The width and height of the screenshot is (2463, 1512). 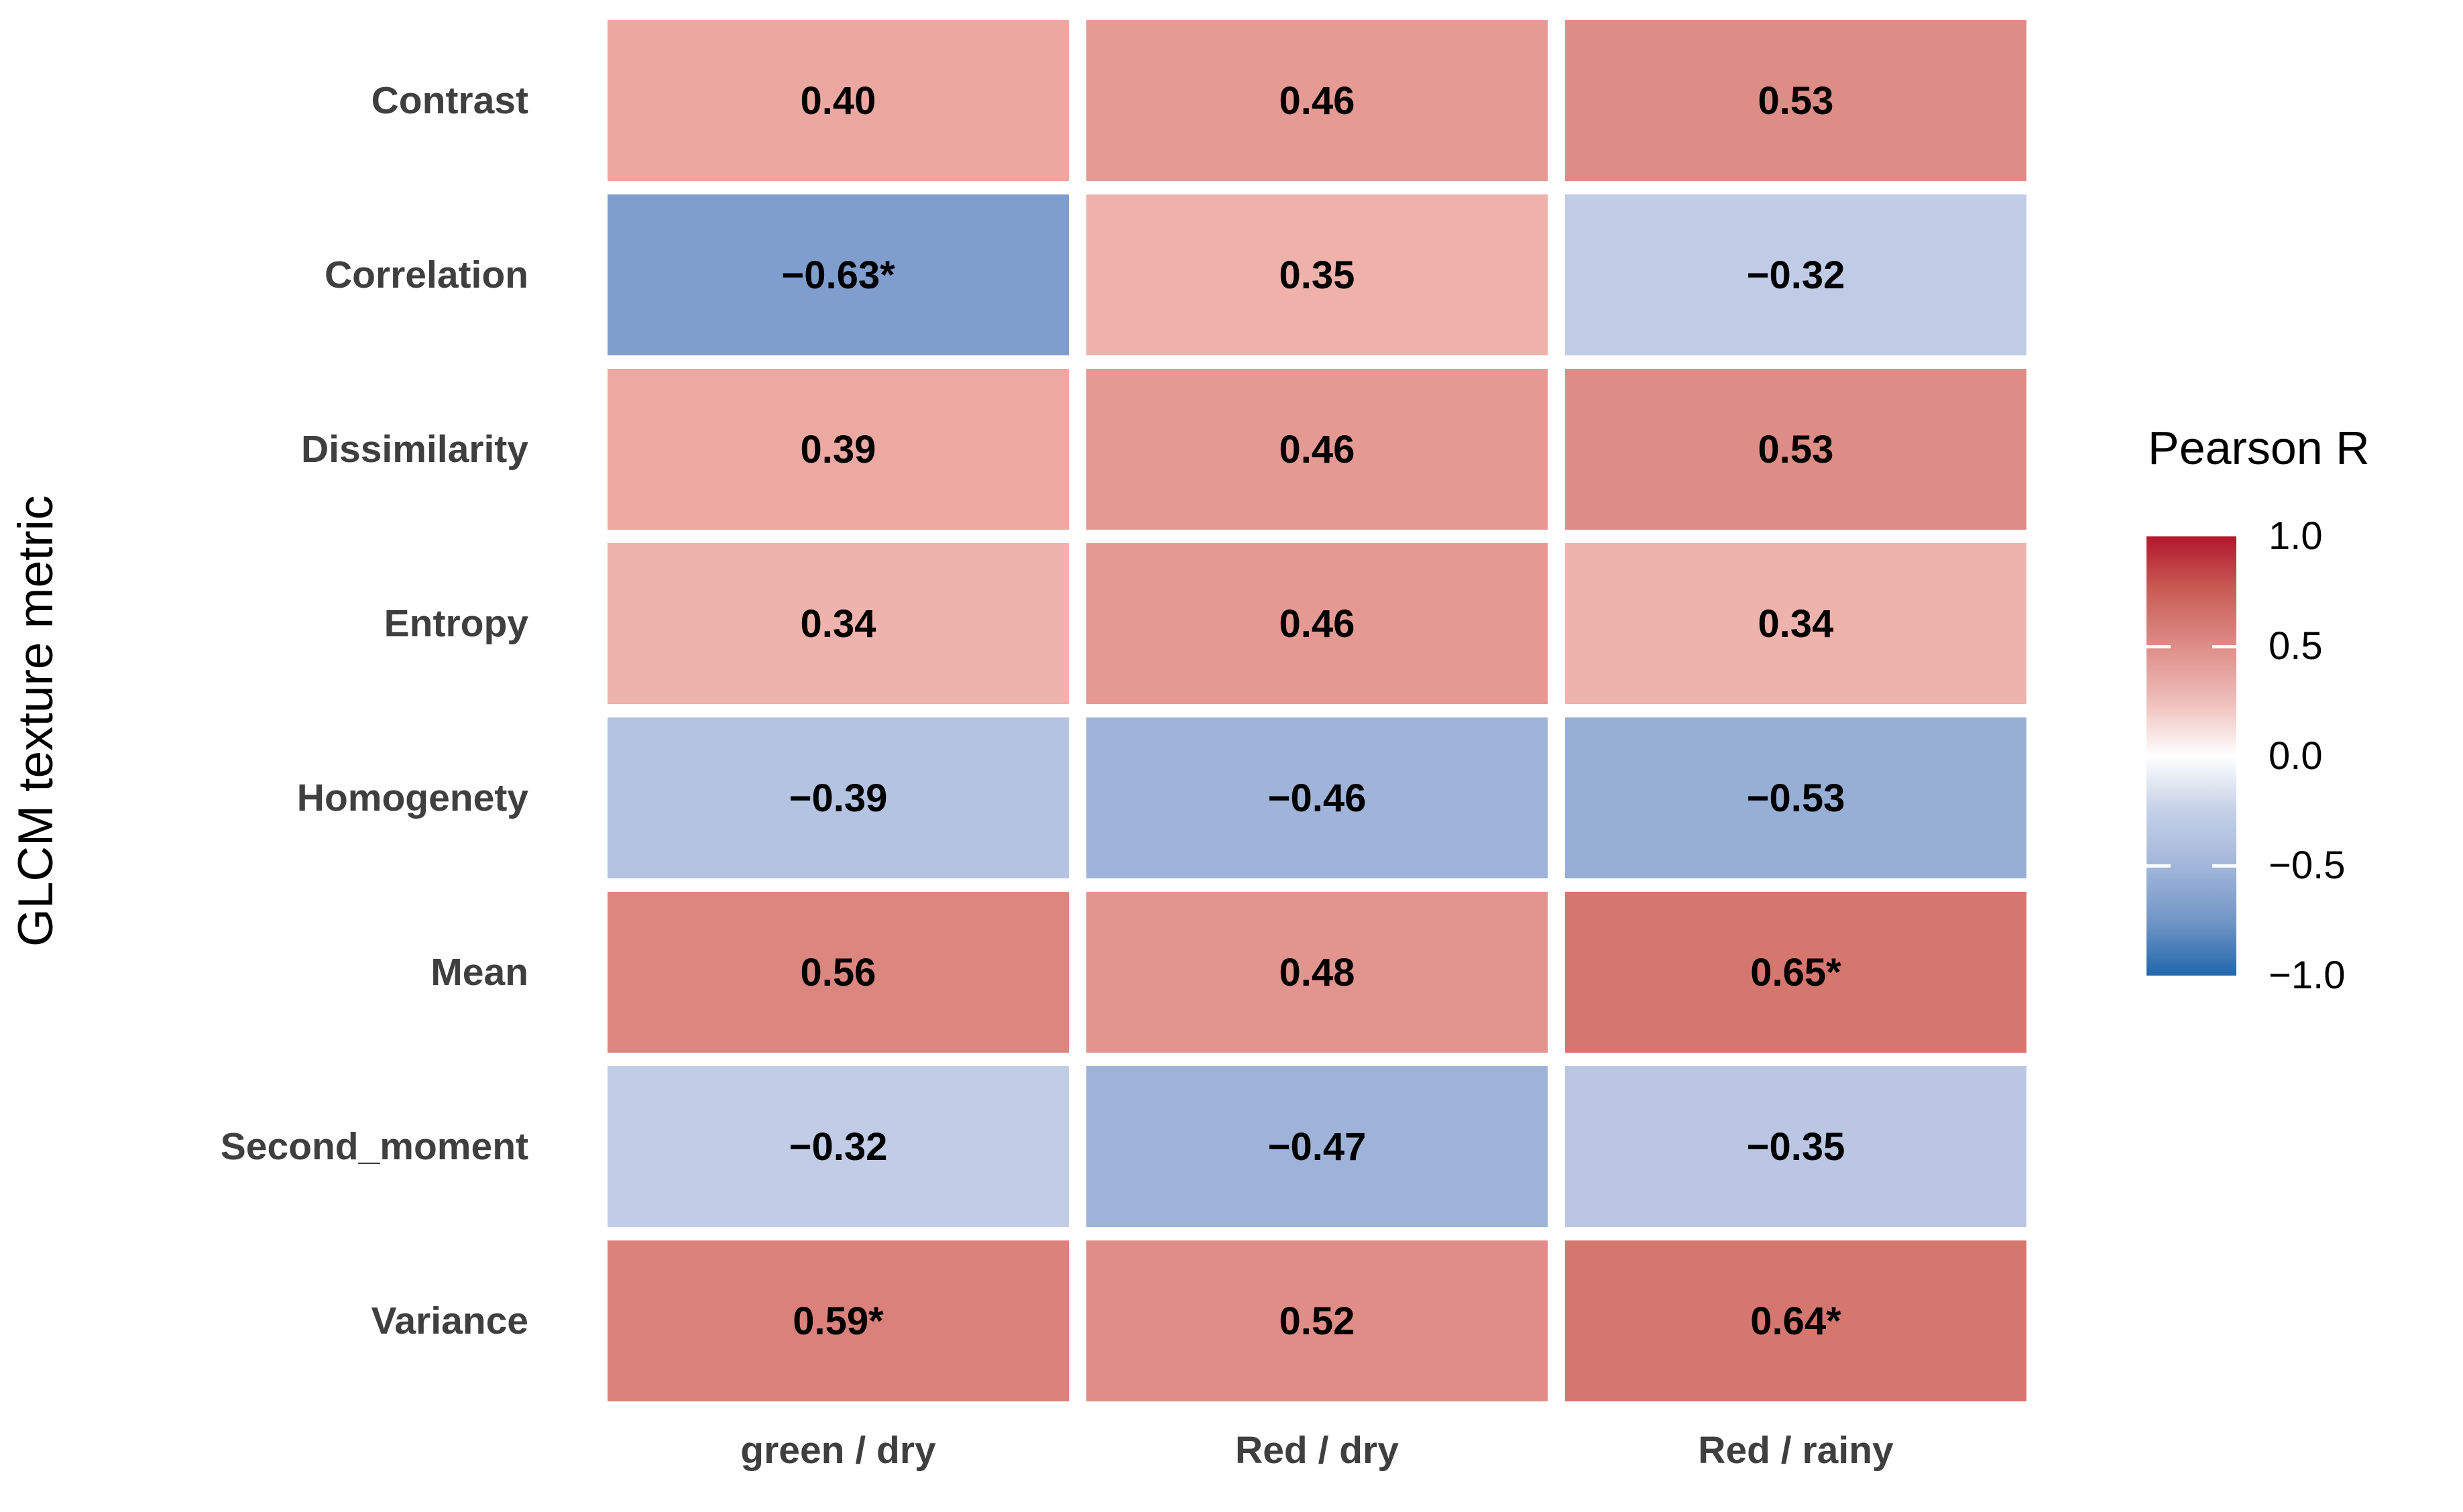 What do you see at coordinates (838, 101) in the screenshot?
I see `heatmap-cell: 0.40` at bounding box center [838, 101].